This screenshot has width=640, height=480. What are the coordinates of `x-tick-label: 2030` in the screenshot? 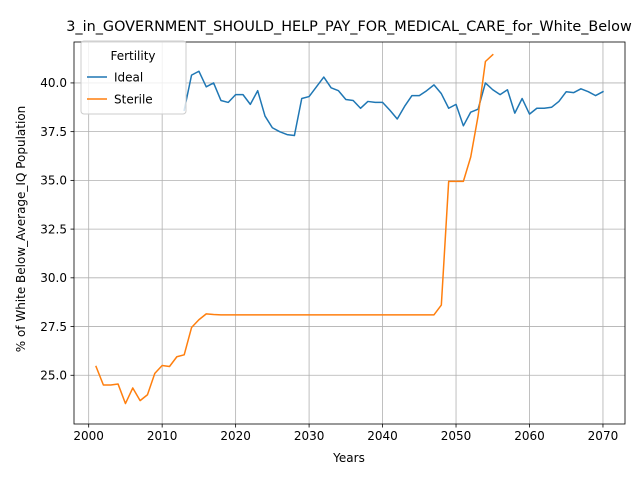 It's located at (309, 436).